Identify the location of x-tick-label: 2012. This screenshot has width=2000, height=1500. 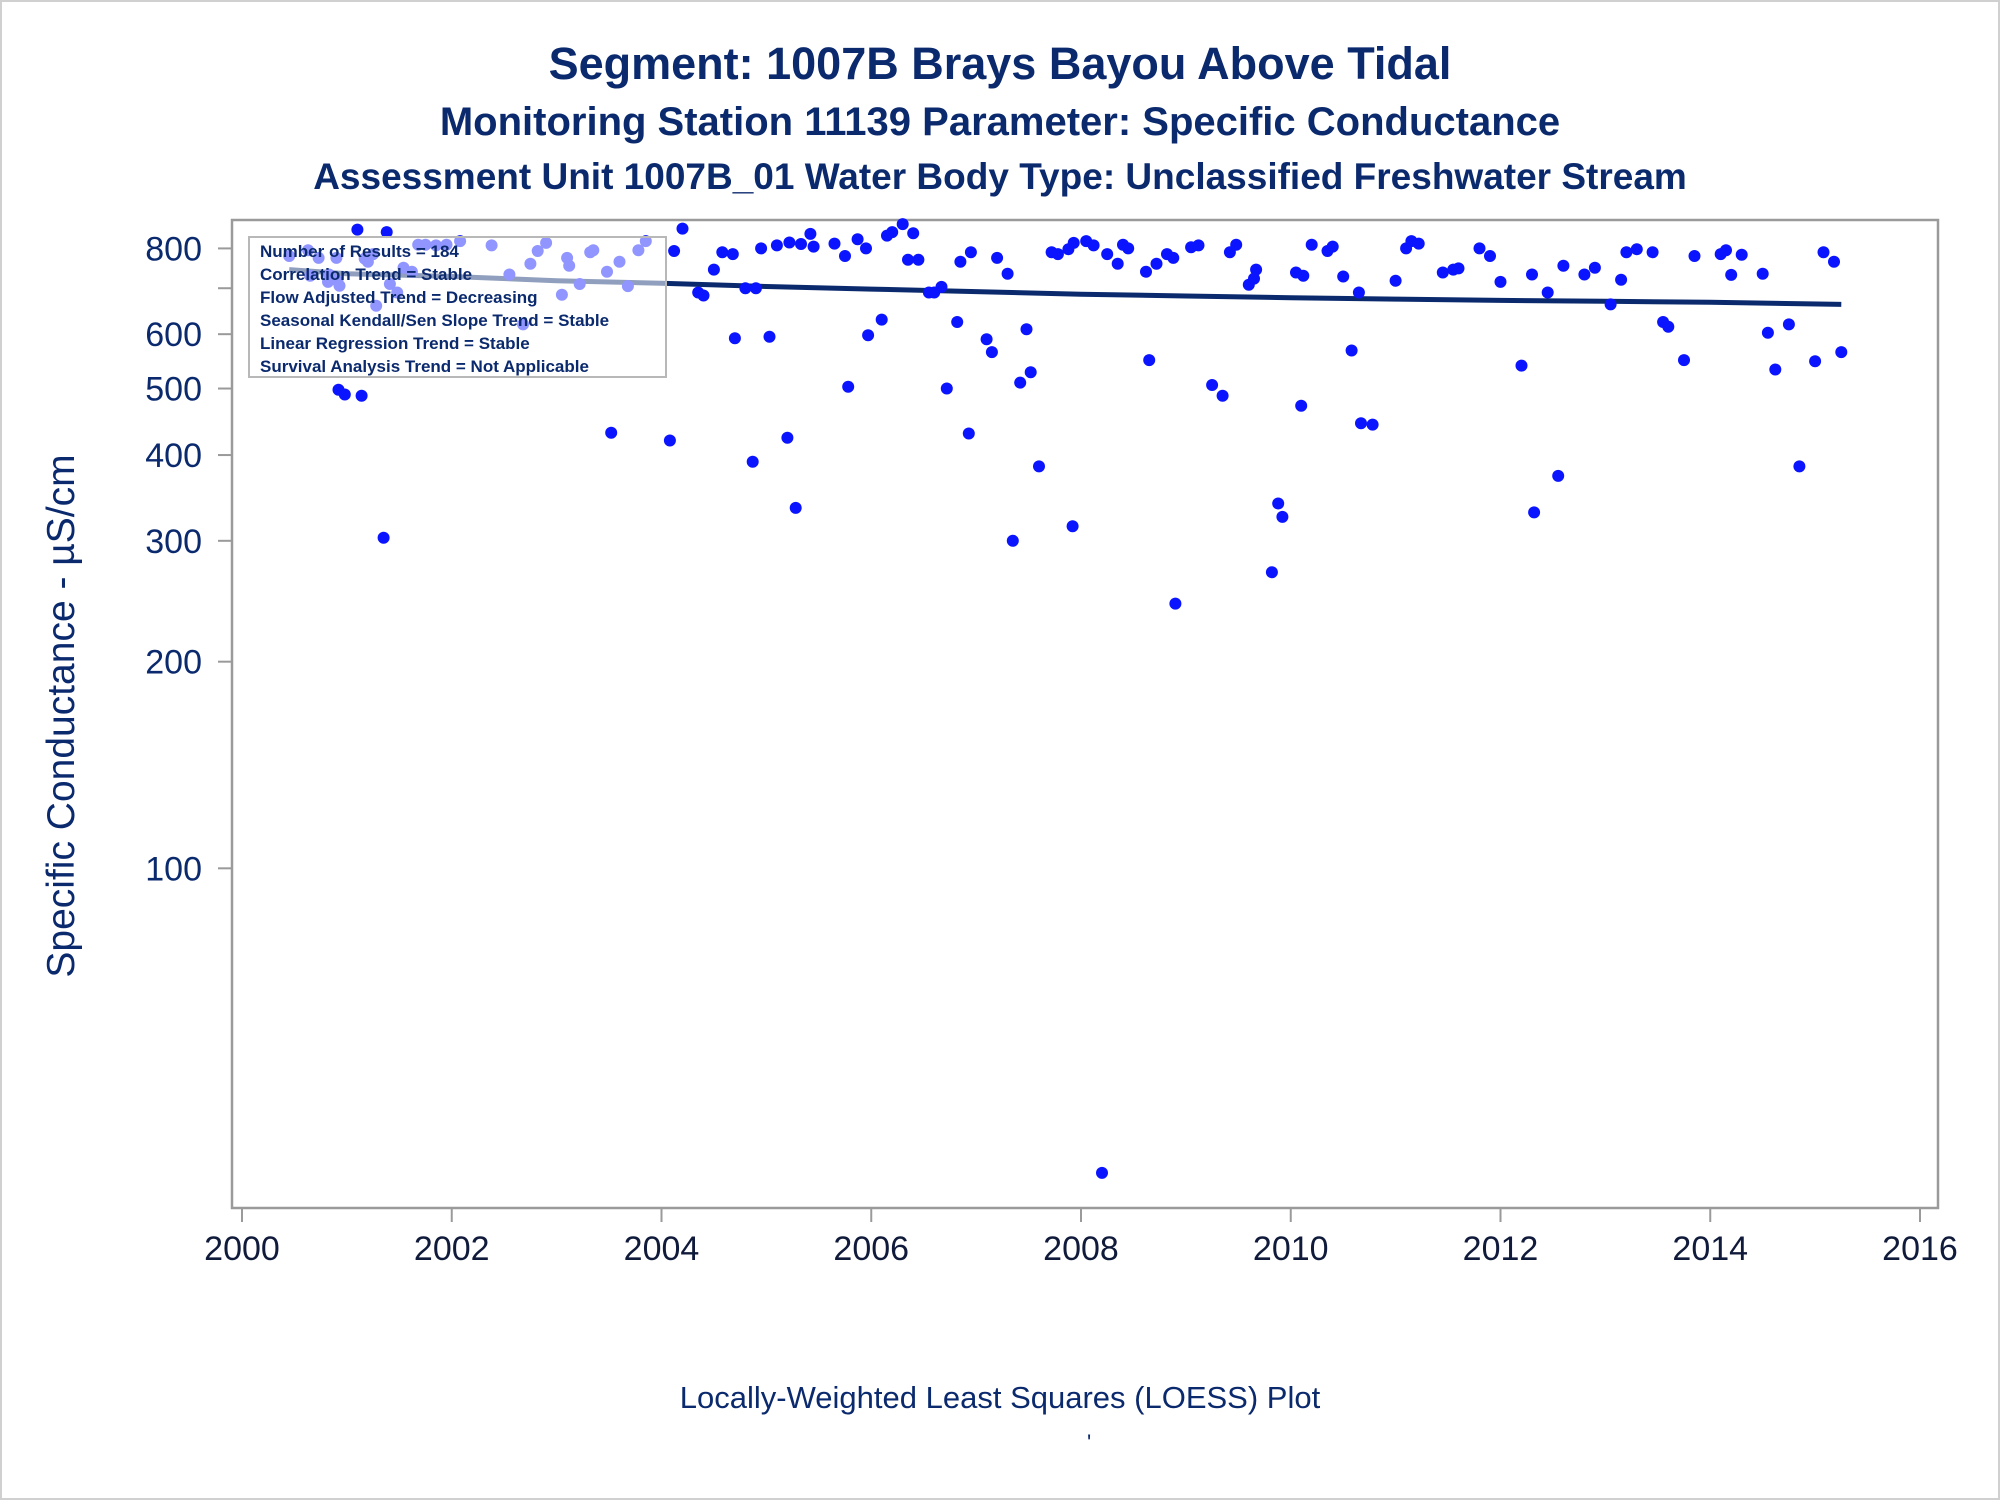
(1501, 1249).